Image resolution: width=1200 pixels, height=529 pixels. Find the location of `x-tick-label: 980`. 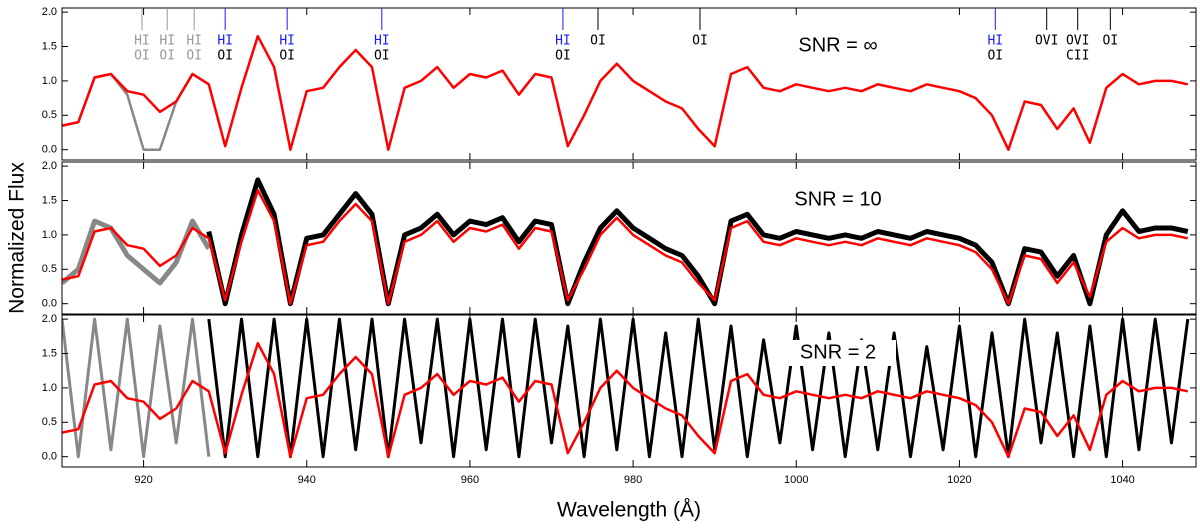

x-tick-label: 980 is located at coordinates (633, 480).